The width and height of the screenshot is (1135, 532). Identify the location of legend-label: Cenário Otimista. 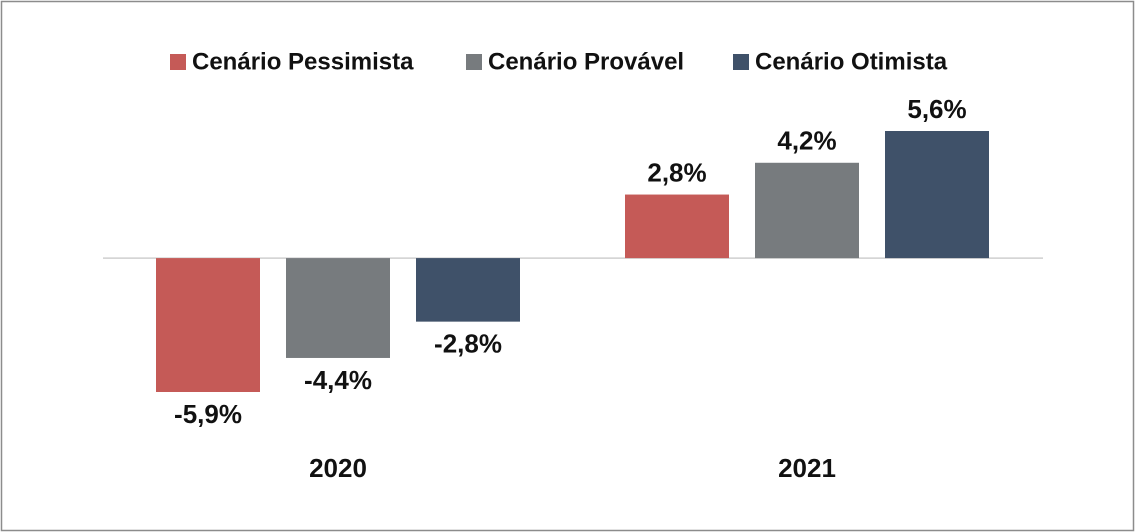
(851, 61).